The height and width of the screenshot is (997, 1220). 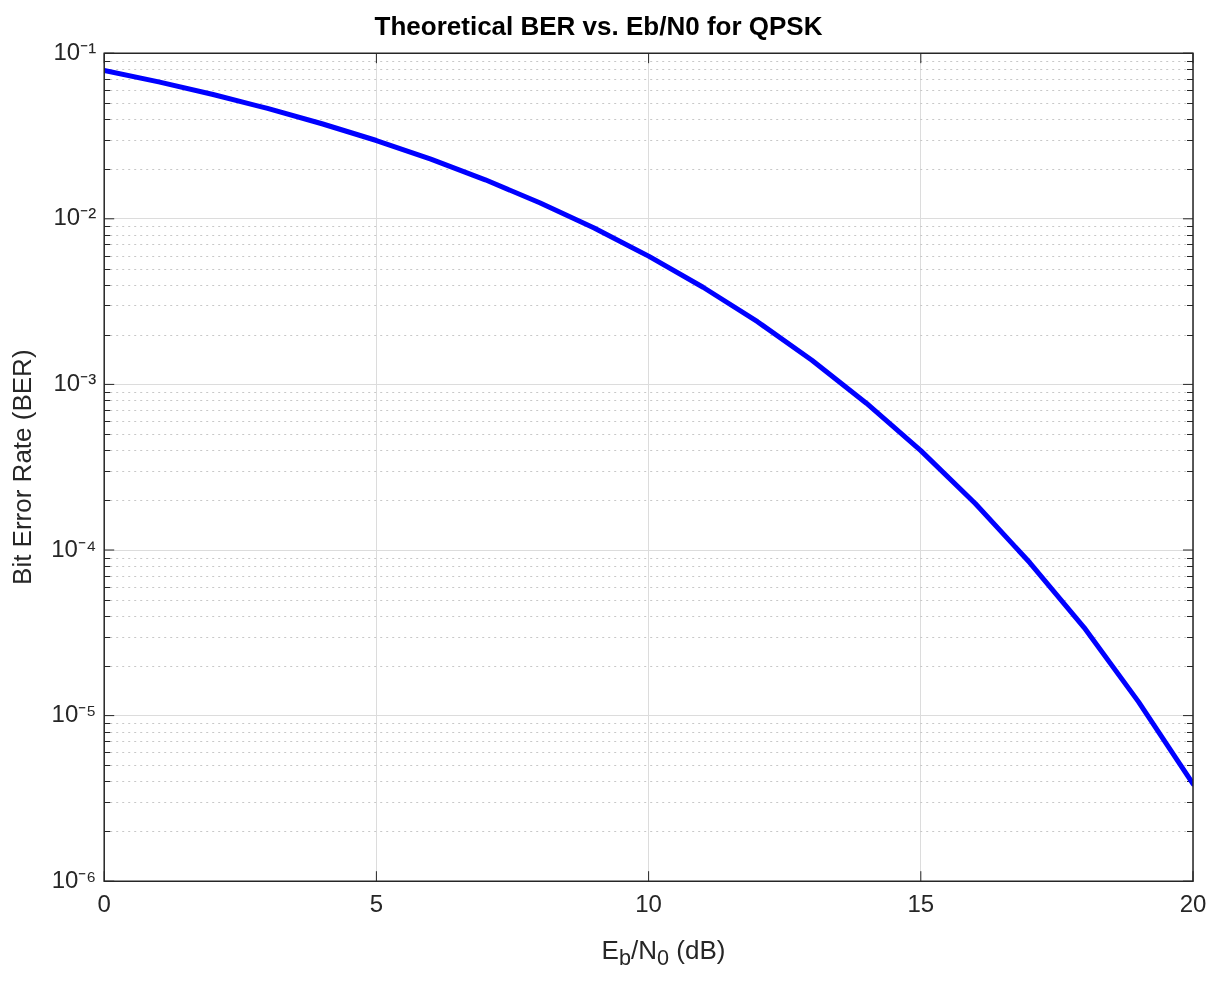 I want to click on x-tick-label: 20, so click(x=1193, y=904).